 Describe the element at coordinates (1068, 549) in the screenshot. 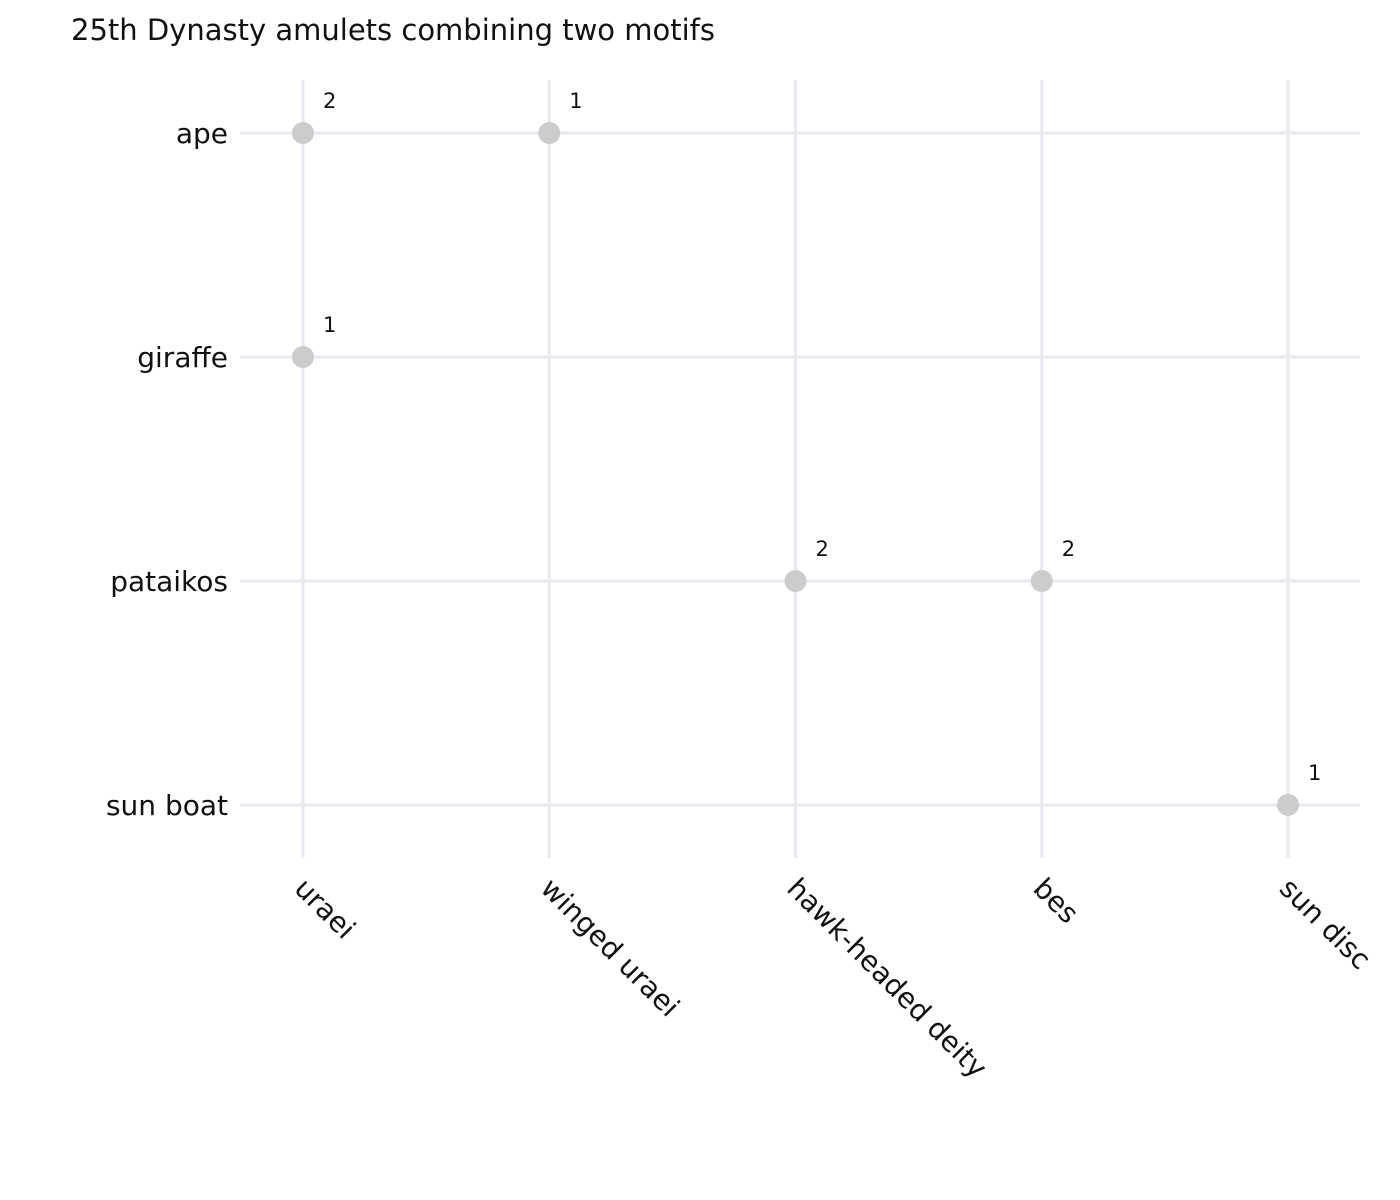

I see `data-label-pataikos-bes: 2` at that location.